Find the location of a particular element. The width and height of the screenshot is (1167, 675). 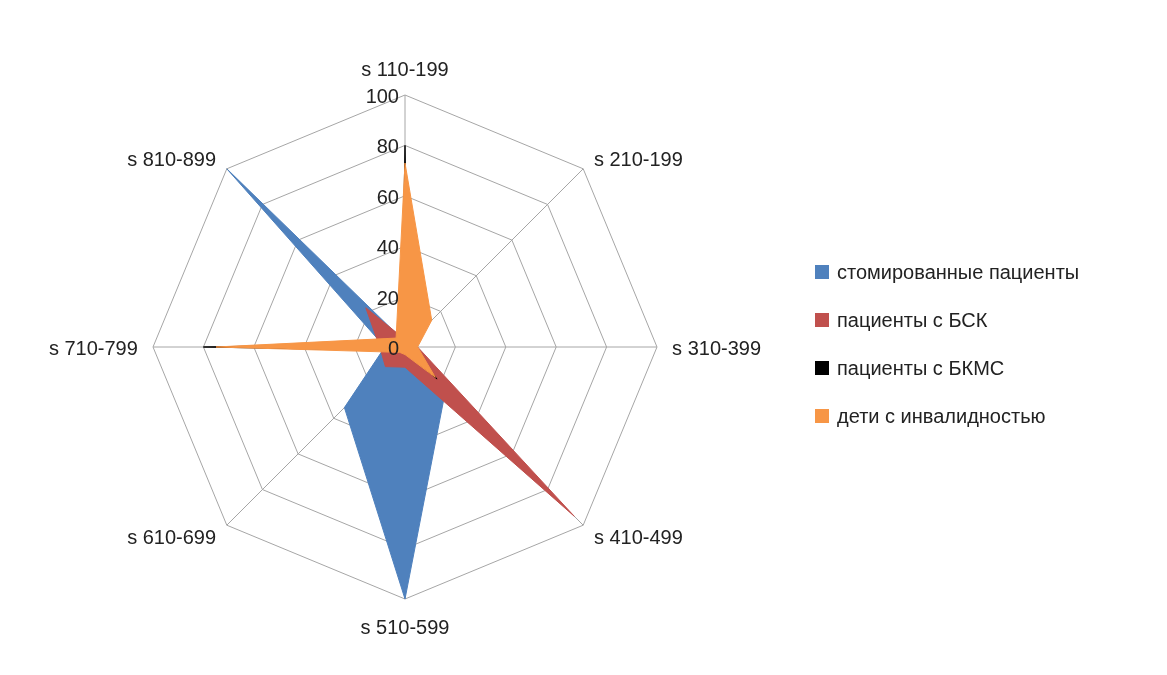

legend-label: пациенты с БСК is located at coordinates (912, 320).